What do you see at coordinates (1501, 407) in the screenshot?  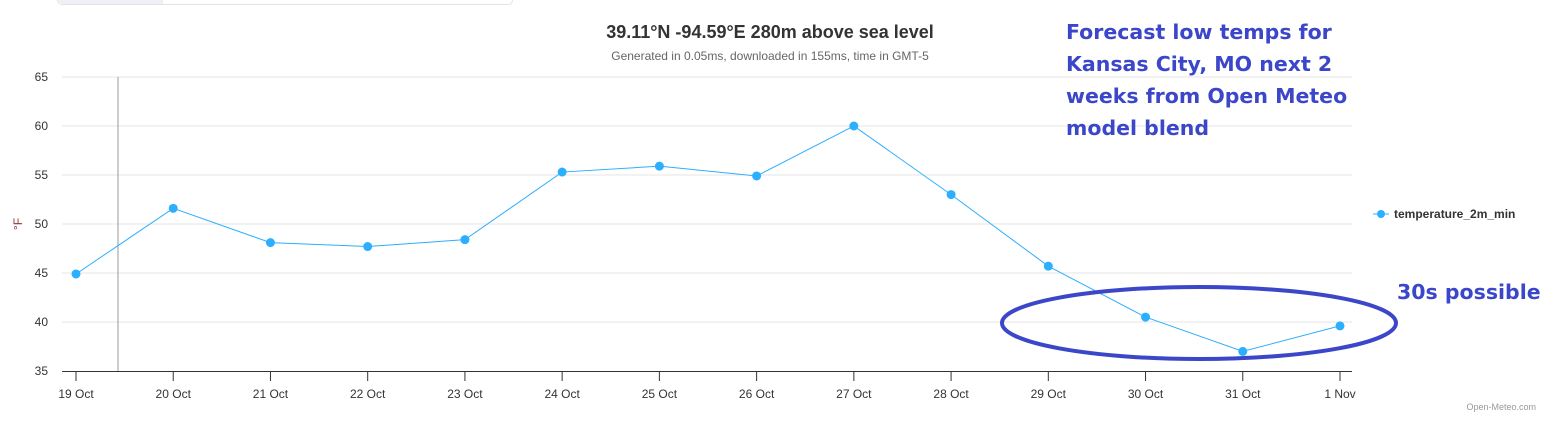 I see `credit-link: Open-Meteo.com` at bounding box center [1501, 407].